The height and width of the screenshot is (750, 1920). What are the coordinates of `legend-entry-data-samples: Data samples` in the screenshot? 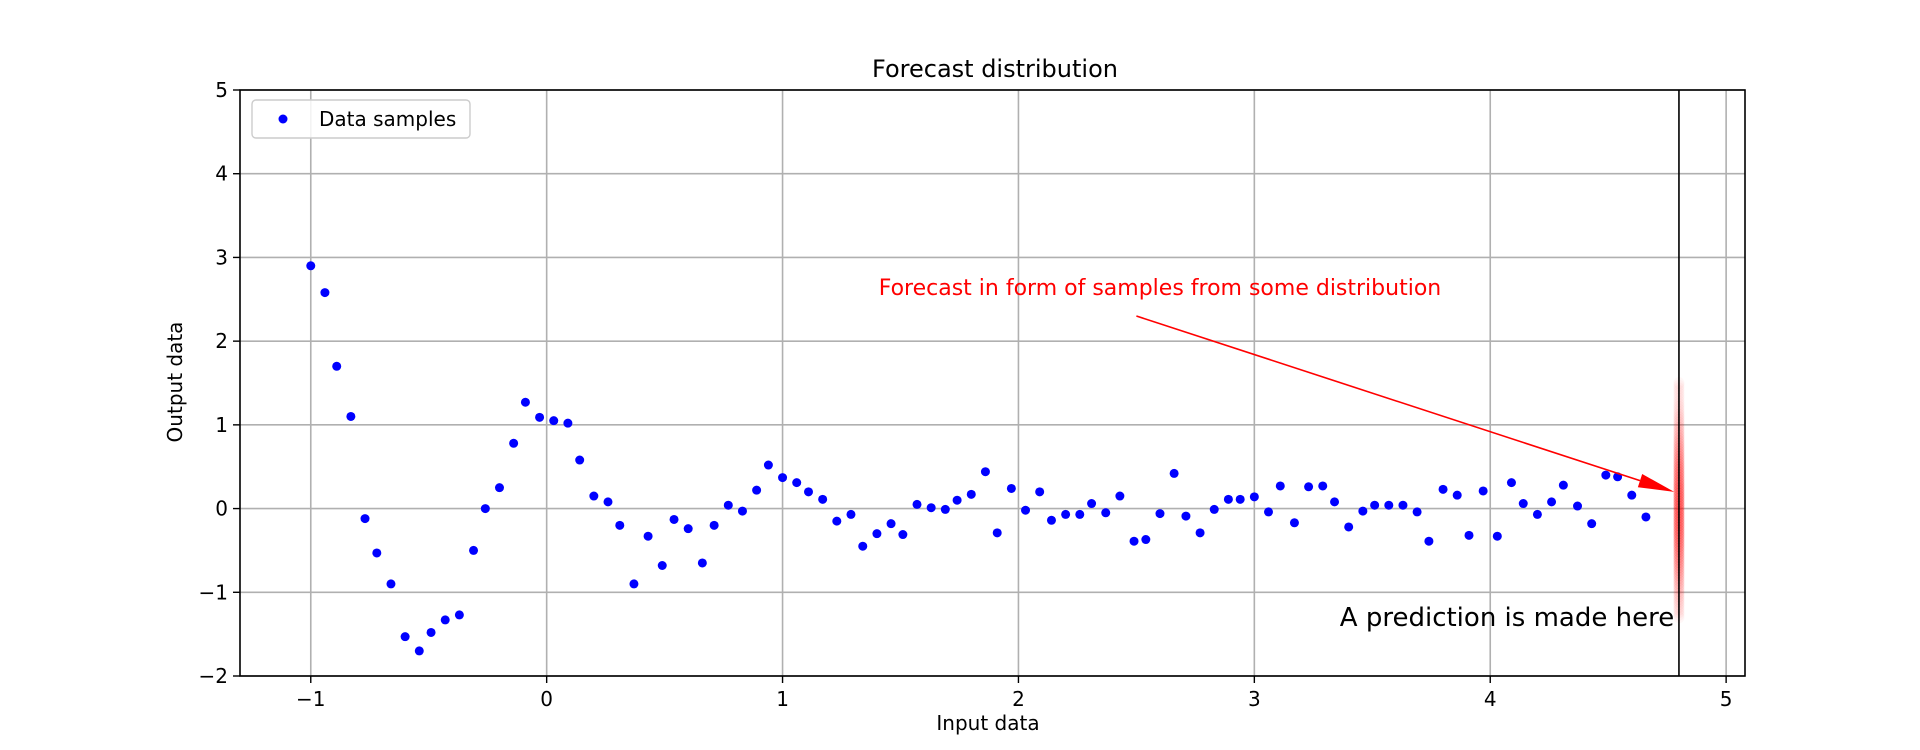 It's located at (387, 119).